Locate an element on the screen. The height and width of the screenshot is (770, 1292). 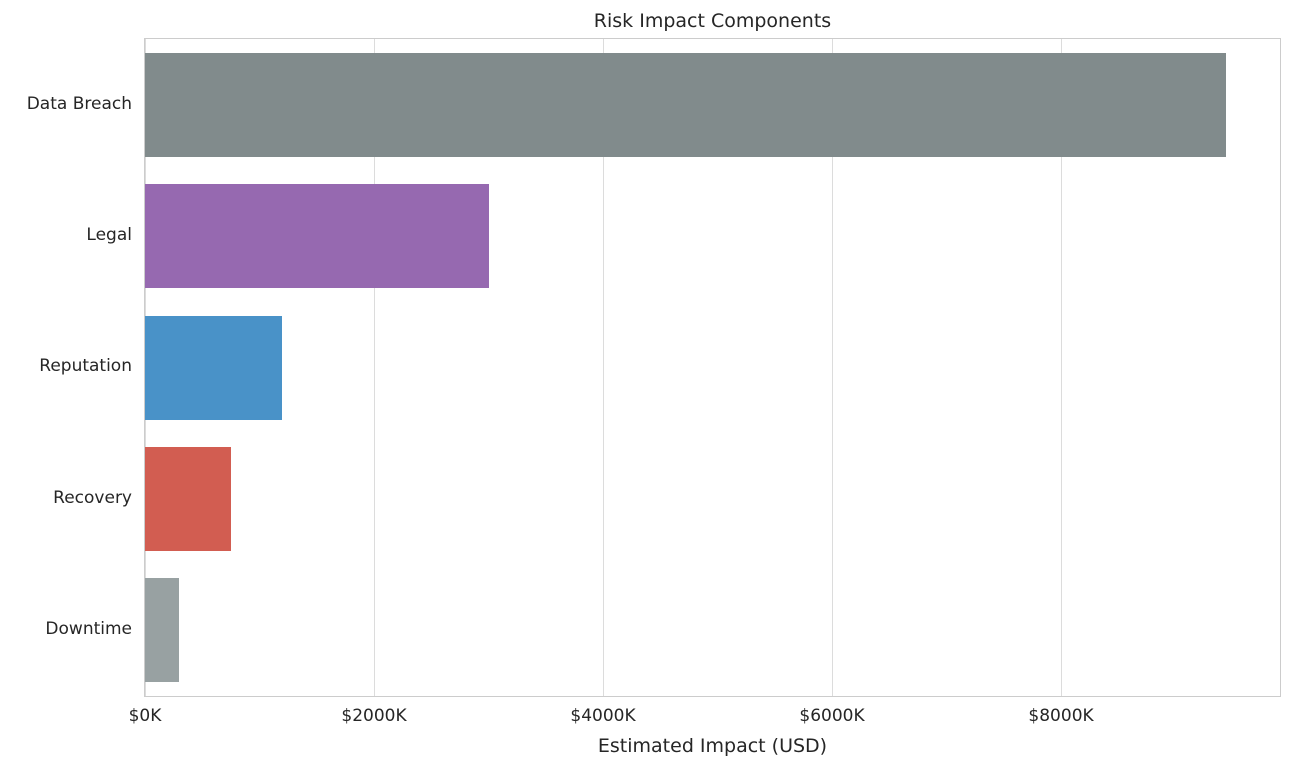
bar-recovery is located at coordinates (188, 498).